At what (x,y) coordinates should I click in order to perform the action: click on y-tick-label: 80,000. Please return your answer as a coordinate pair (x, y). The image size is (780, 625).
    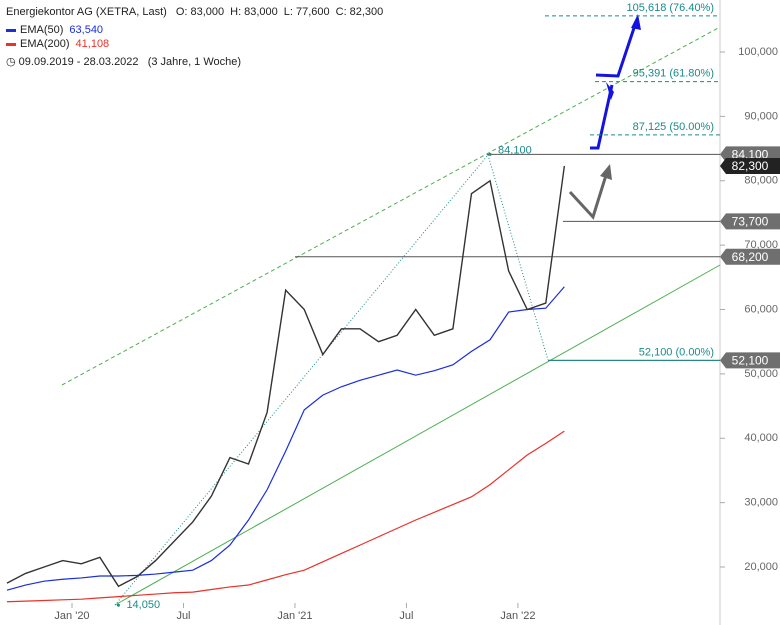
    Looking at the image, I should click on (761, 181).